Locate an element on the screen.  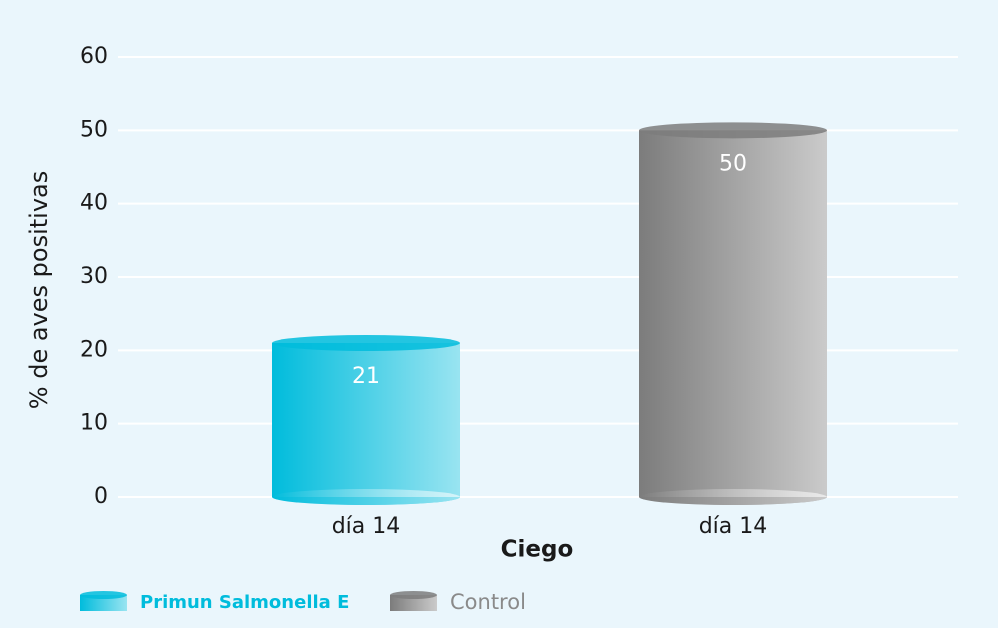
x-axis-label: Ciego is located at coordinates (537, 550).